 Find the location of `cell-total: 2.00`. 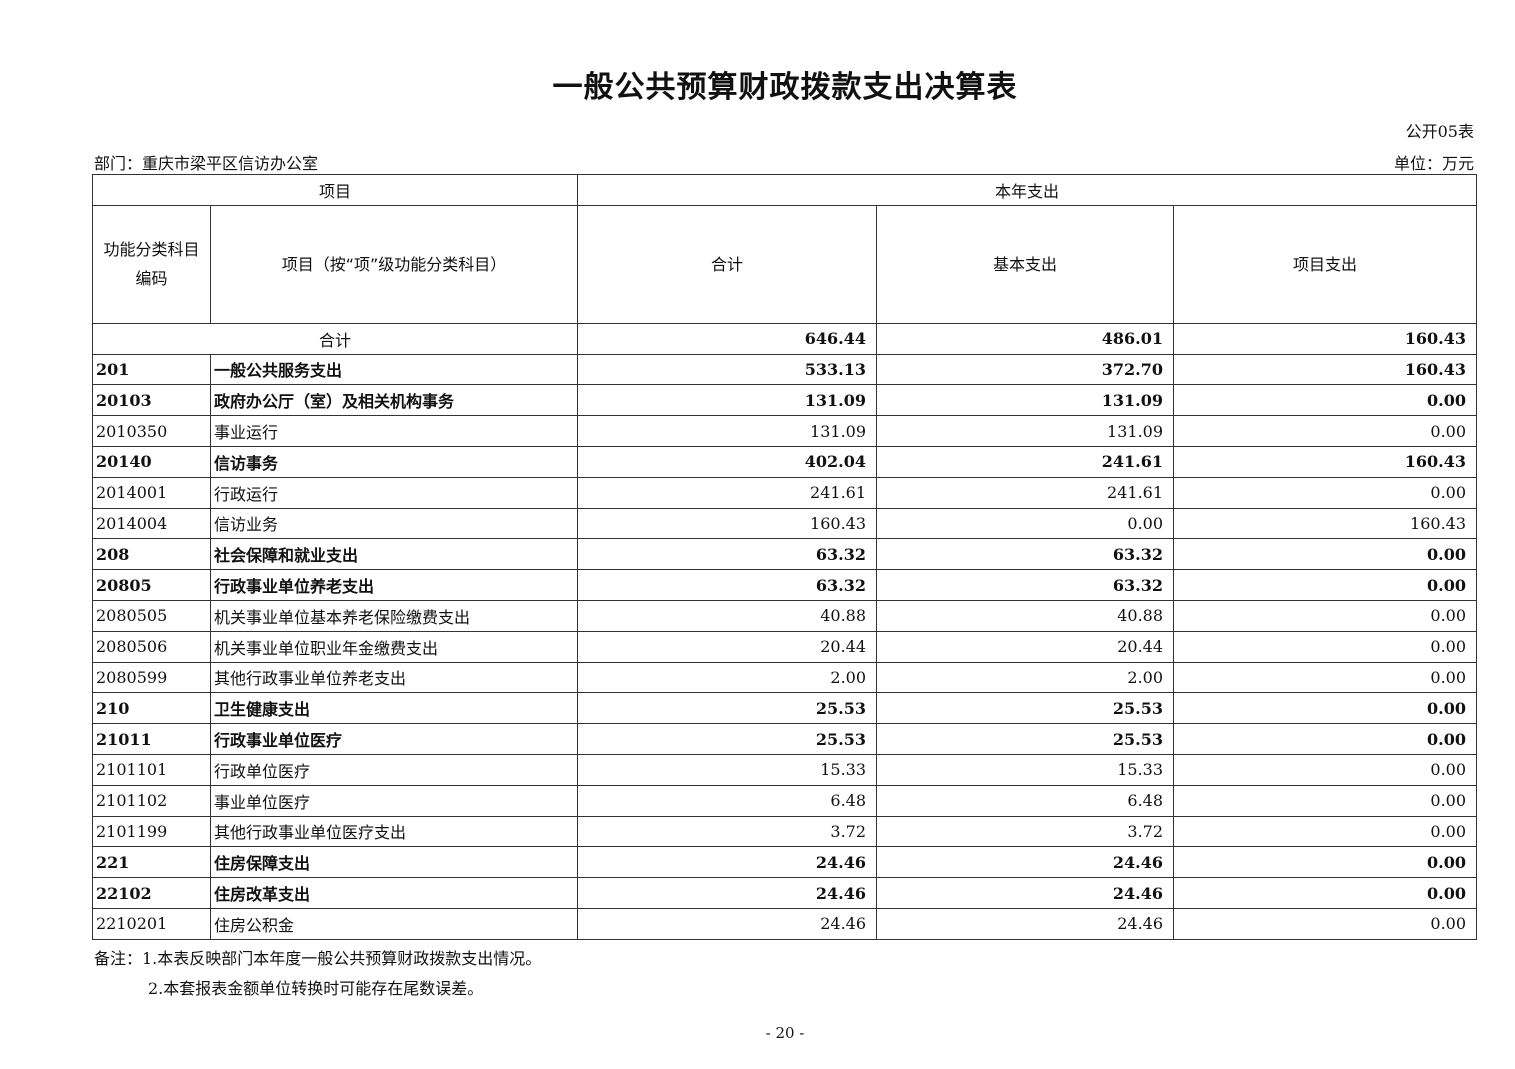

cell-total: 2.00 is located at coordinates (727, 677).